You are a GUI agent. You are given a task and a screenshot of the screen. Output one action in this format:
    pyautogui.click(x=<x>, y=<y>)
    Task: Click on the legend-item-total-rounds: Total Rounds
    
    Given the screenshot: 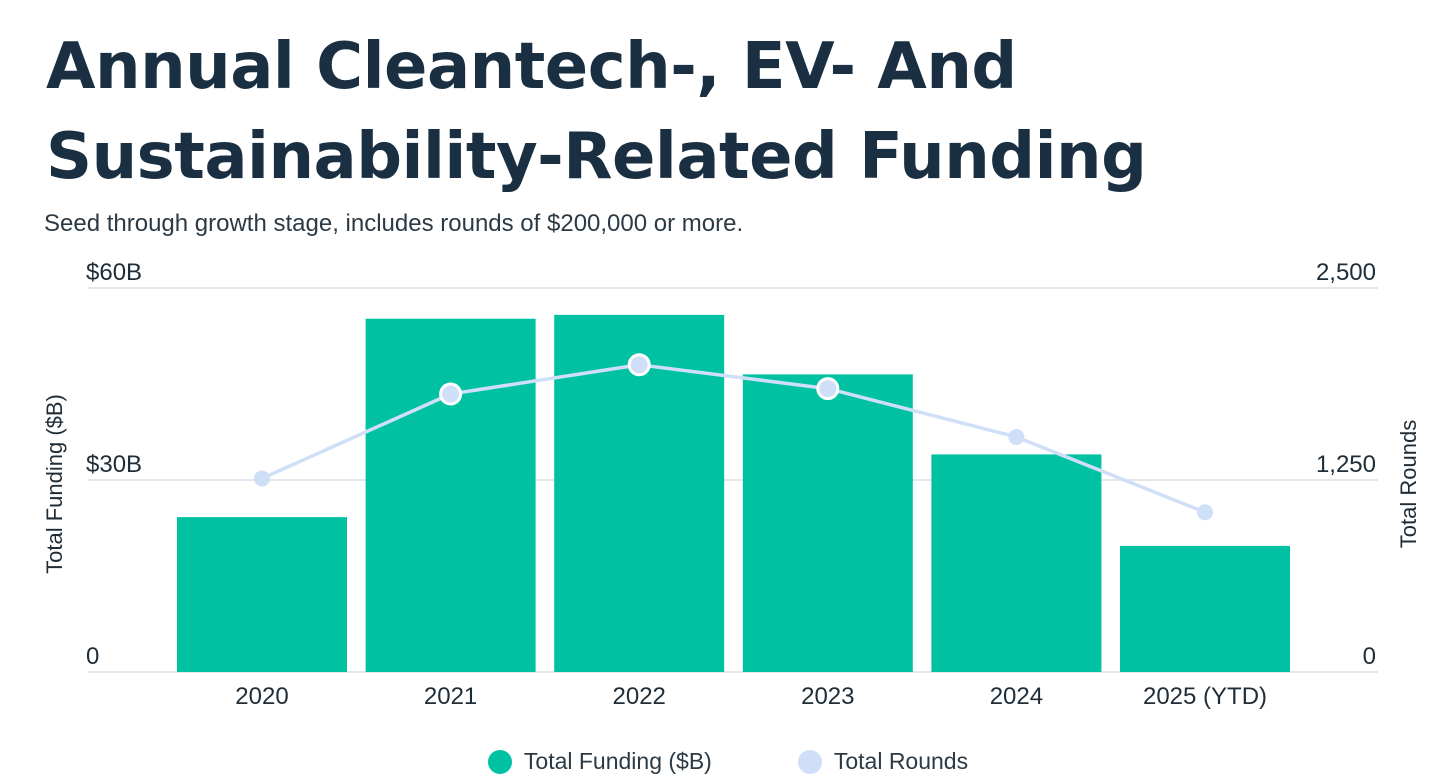 What is the action you would take?
    pyautogui.click(x=883, y=761)
    